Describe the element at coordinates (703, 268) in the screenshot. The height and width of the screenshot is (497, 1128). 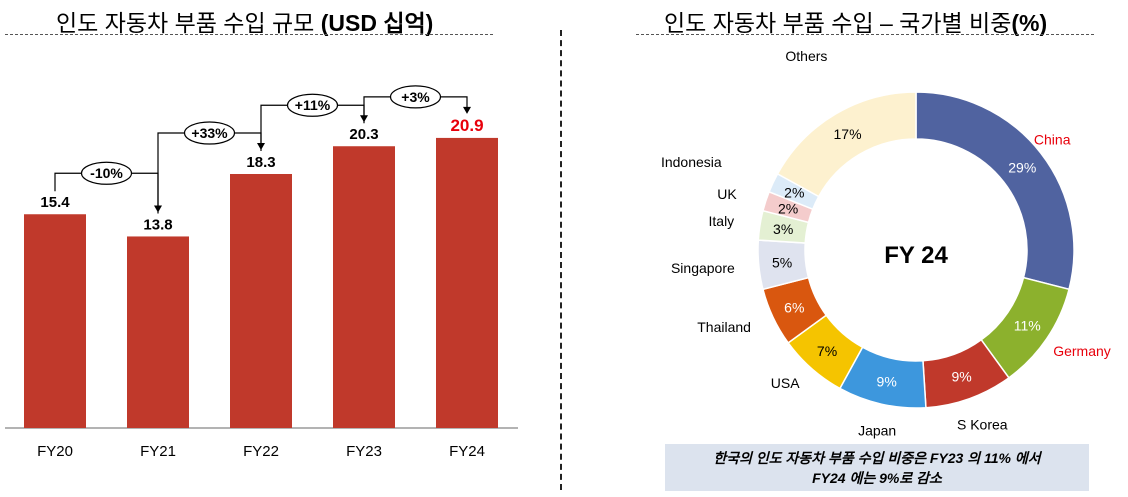
I see `donut-category-label: Singapore` at that location.